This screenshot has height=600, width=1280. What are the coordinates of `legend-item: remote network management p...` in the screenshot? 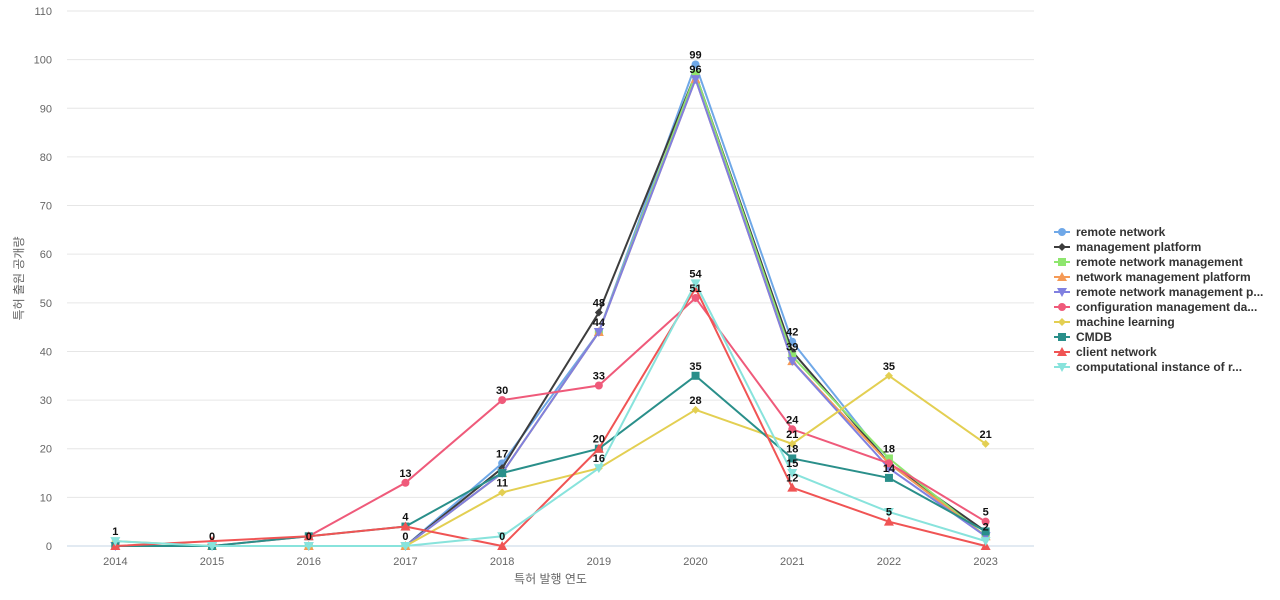 It's located at (1158, 291).